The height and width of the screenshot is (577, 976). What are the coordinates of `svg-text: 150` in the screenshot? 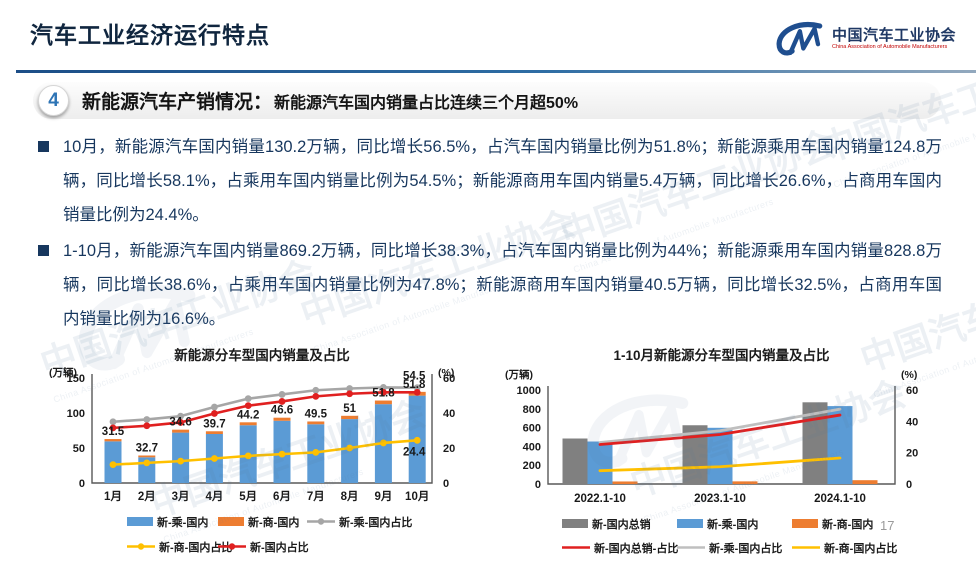 It's located at (76, 379).